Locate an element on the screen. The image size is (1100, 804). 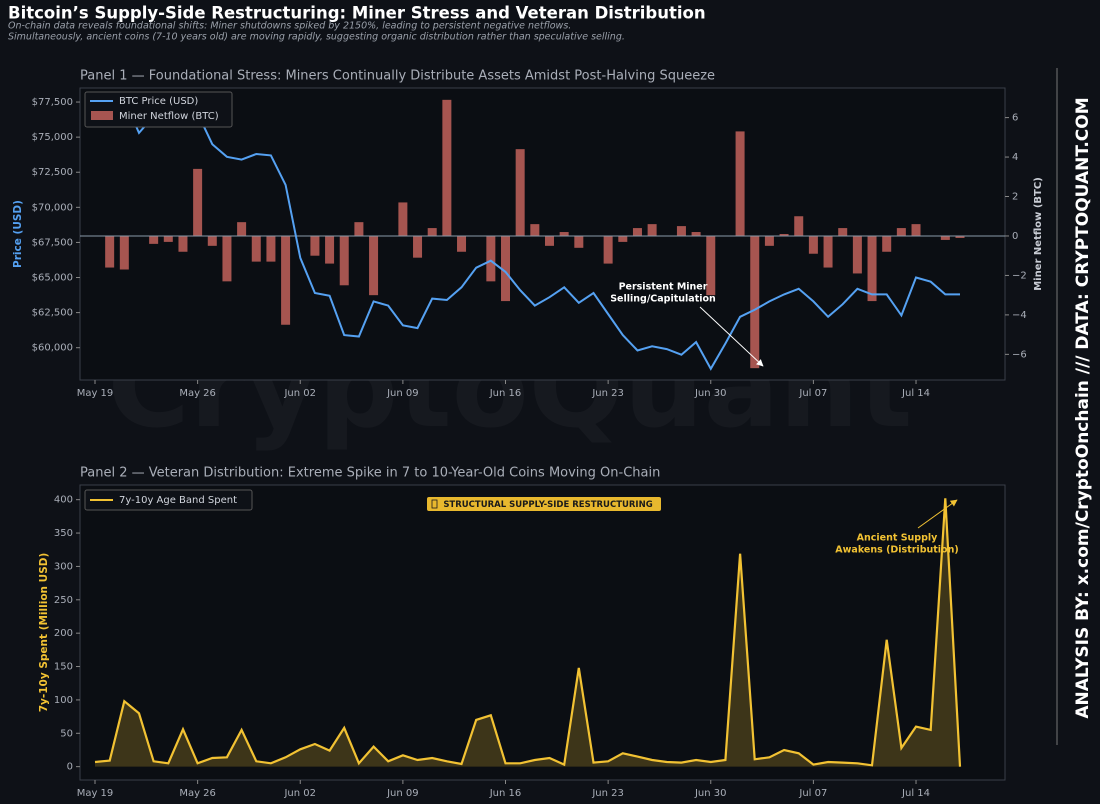
y-tick-label: 150 is located at coordinates (63, 667).